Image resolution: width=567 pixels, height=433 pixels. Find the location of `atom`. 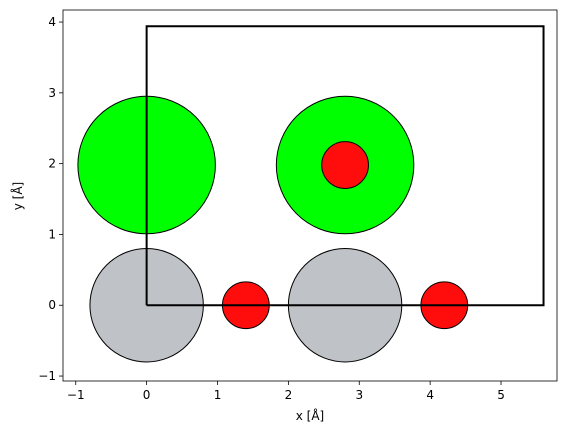

atom is located at coordinates (345, 165).